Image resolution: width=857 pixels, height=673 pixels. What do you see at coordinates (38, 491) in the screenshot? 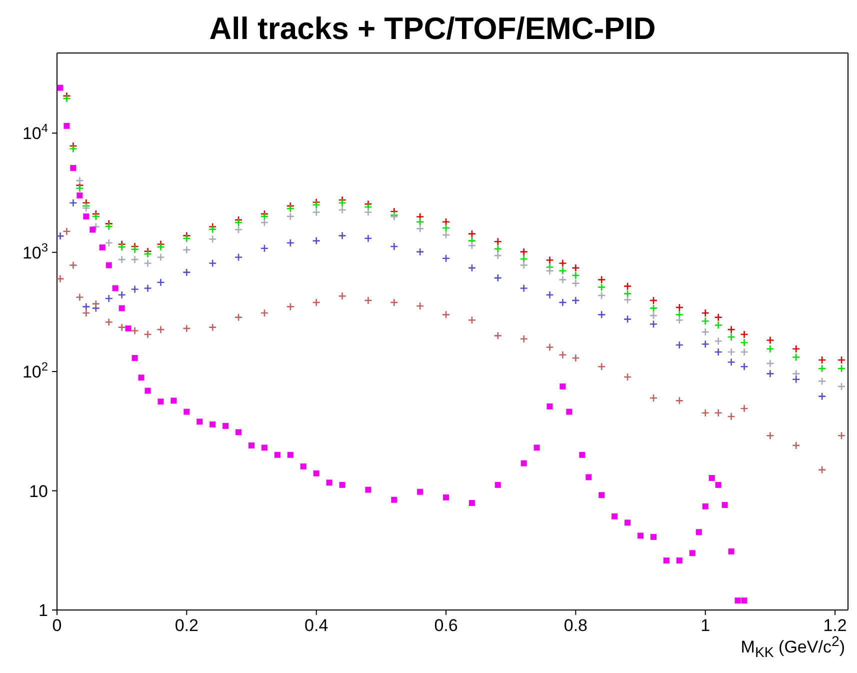
I see `y-tick-label: 10` at bounding box center [38, 491].